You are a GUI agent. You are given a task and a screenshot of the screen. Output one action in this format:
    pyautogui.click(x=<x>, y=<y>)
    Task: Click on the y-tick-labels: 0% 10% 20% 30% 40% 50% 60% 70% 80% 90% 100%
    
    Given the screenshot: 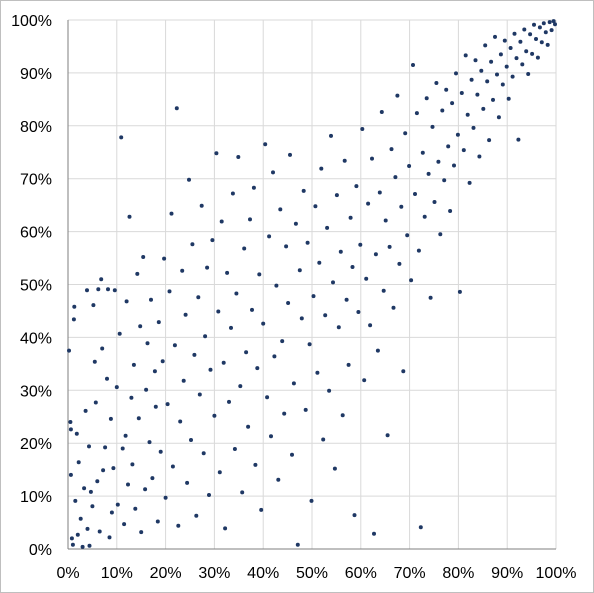 What is the action you would take?
    pyautogui.click(x=31, y=286)
    